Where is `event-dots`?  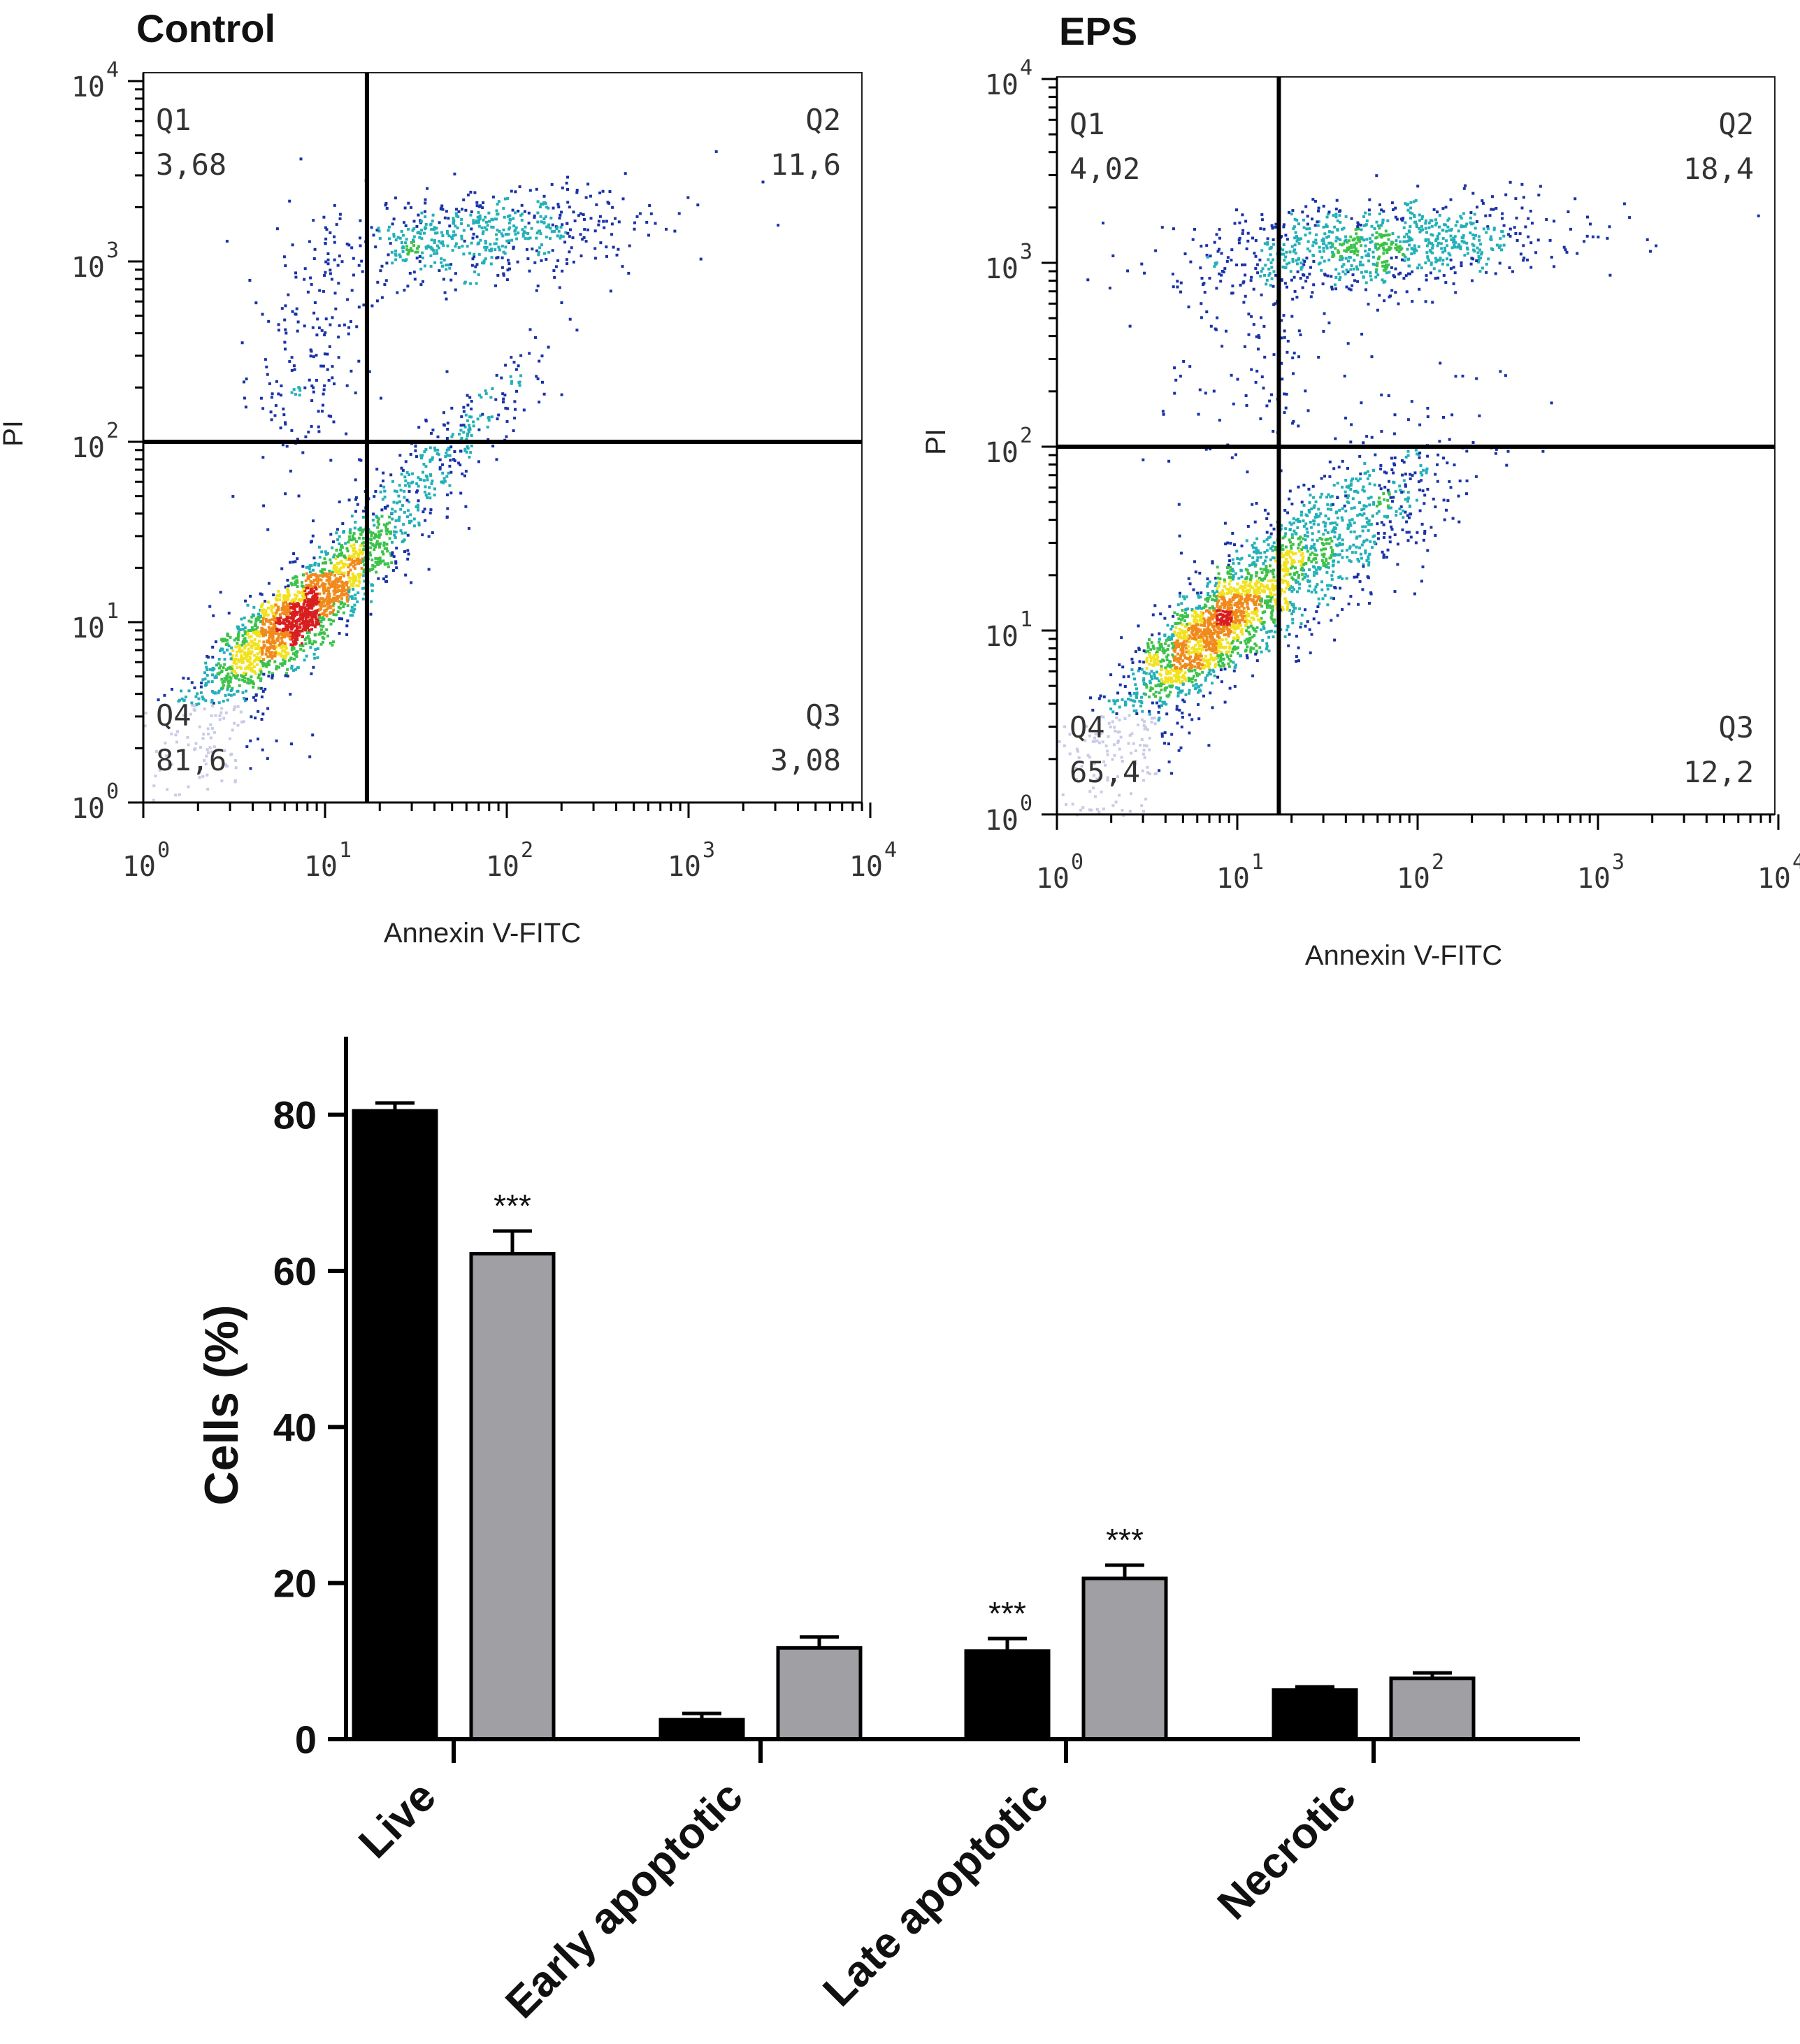 event-dots is located at coordinates (462, 476).